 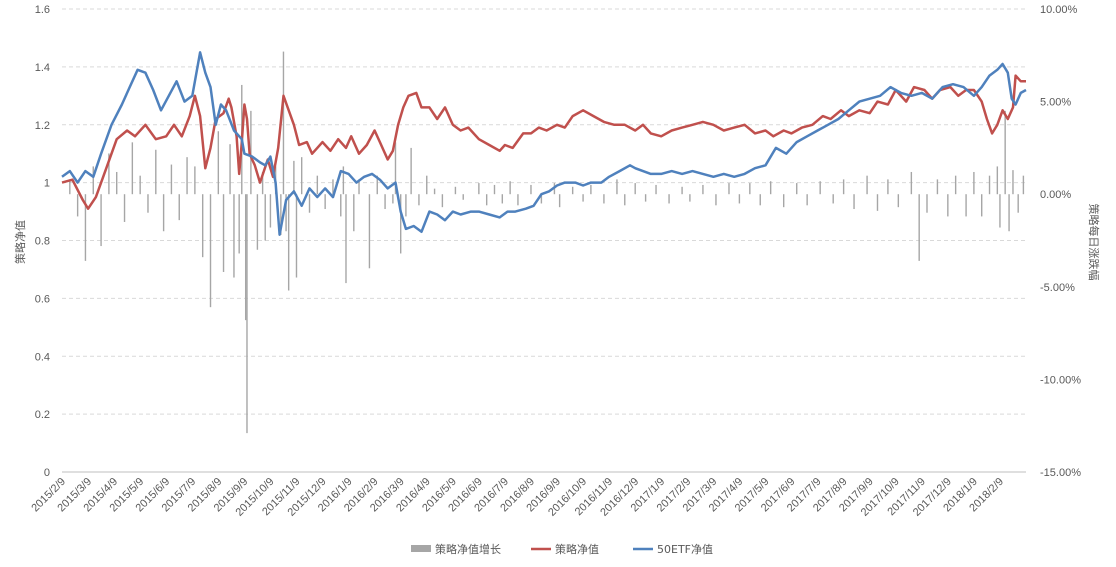 I want to click on left-tick-label: 1, so click(x=47, y=184).